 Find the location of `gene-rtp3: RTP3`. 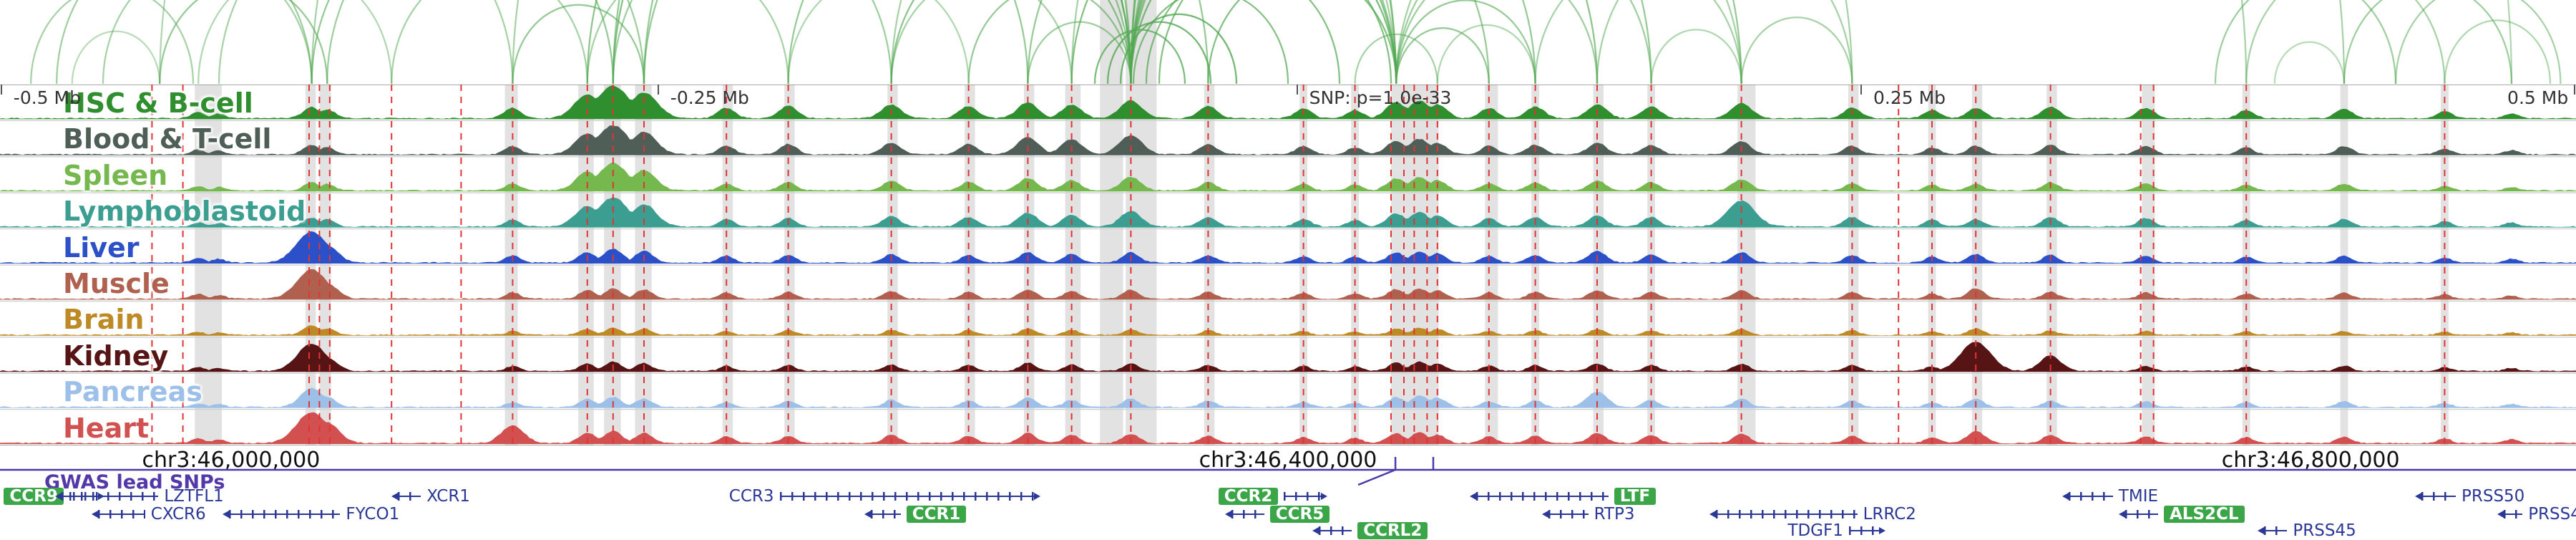

gene-rtp3: RTP3 is located at coordinates (1588, 514).